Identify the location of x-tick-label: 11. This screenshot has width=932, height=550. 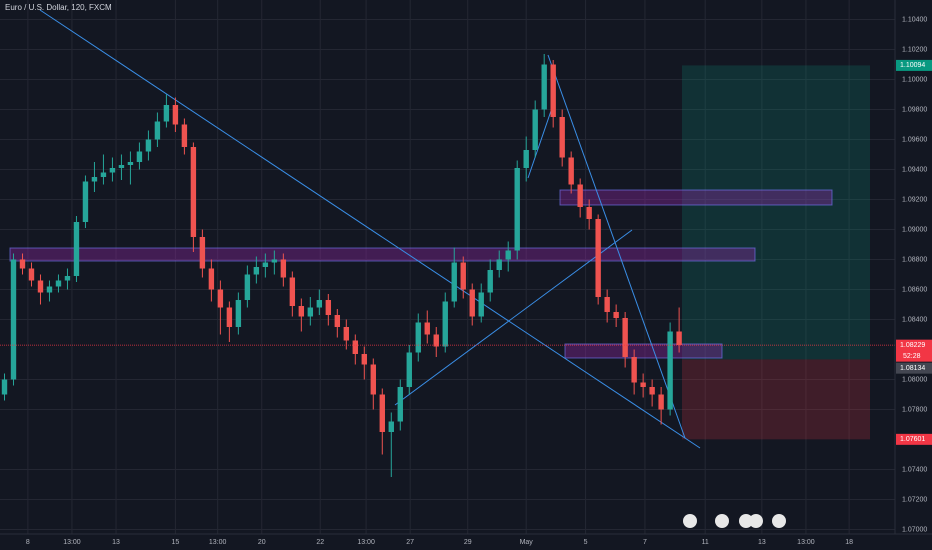
(705, 542).